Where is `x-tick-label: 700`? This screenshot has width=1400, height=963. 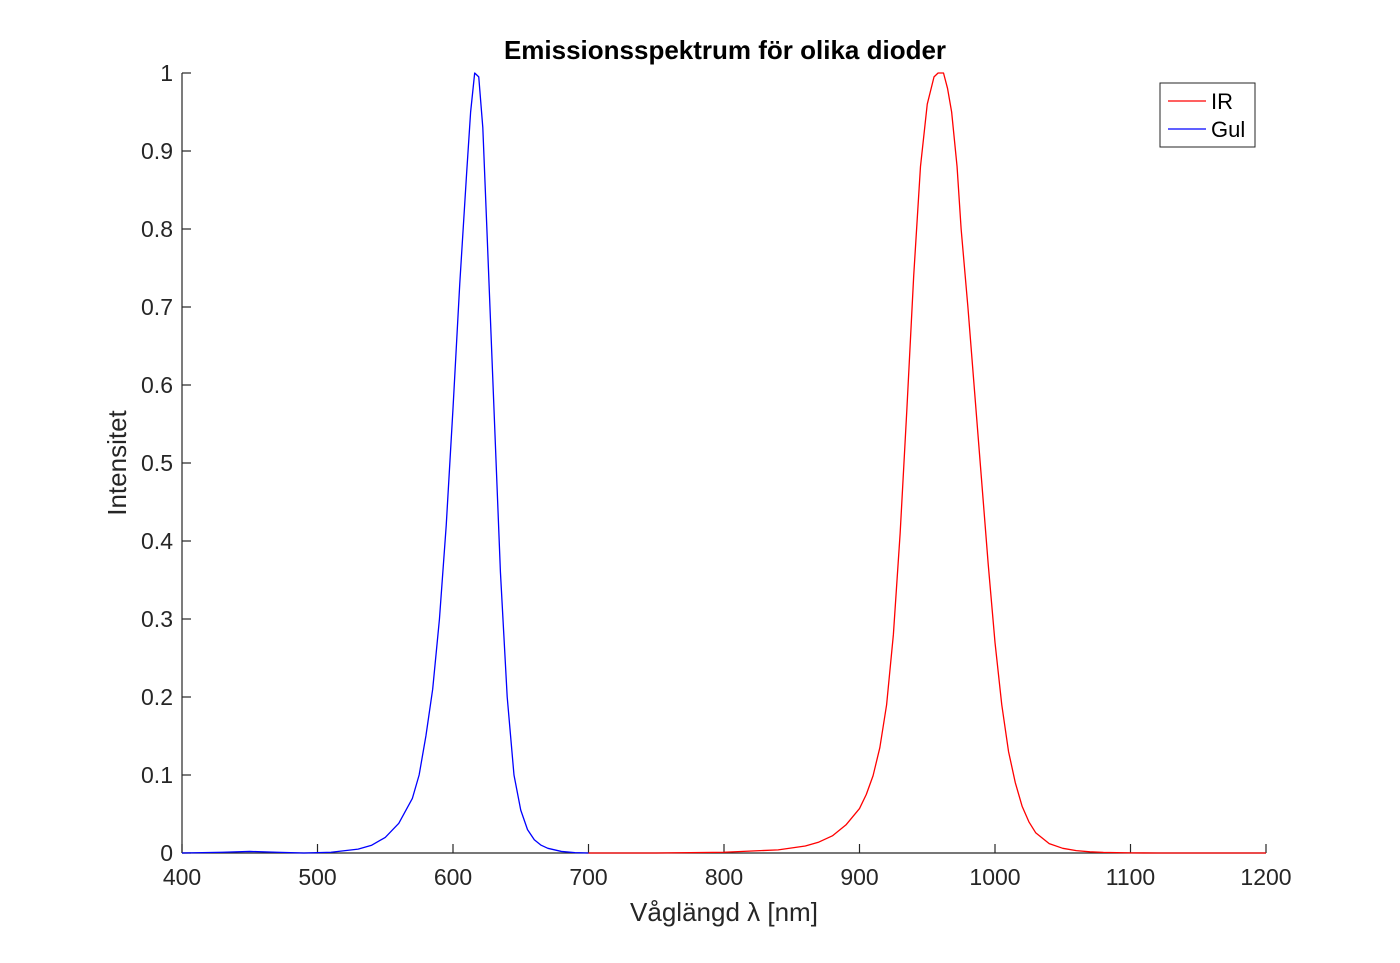
x-tick-label: 700 is located at coordinates (588, 877).